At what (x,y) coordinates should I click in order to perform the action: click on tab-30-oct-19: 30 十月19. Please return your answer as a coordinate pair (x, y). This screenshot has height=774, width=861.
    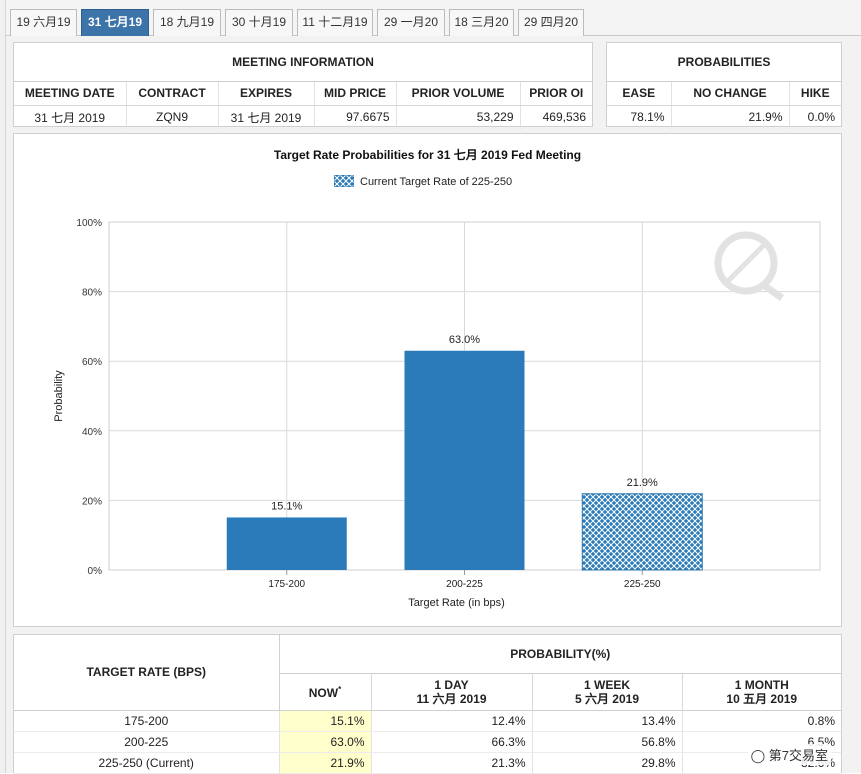
    Looking at the image, I should click on (259, 22).